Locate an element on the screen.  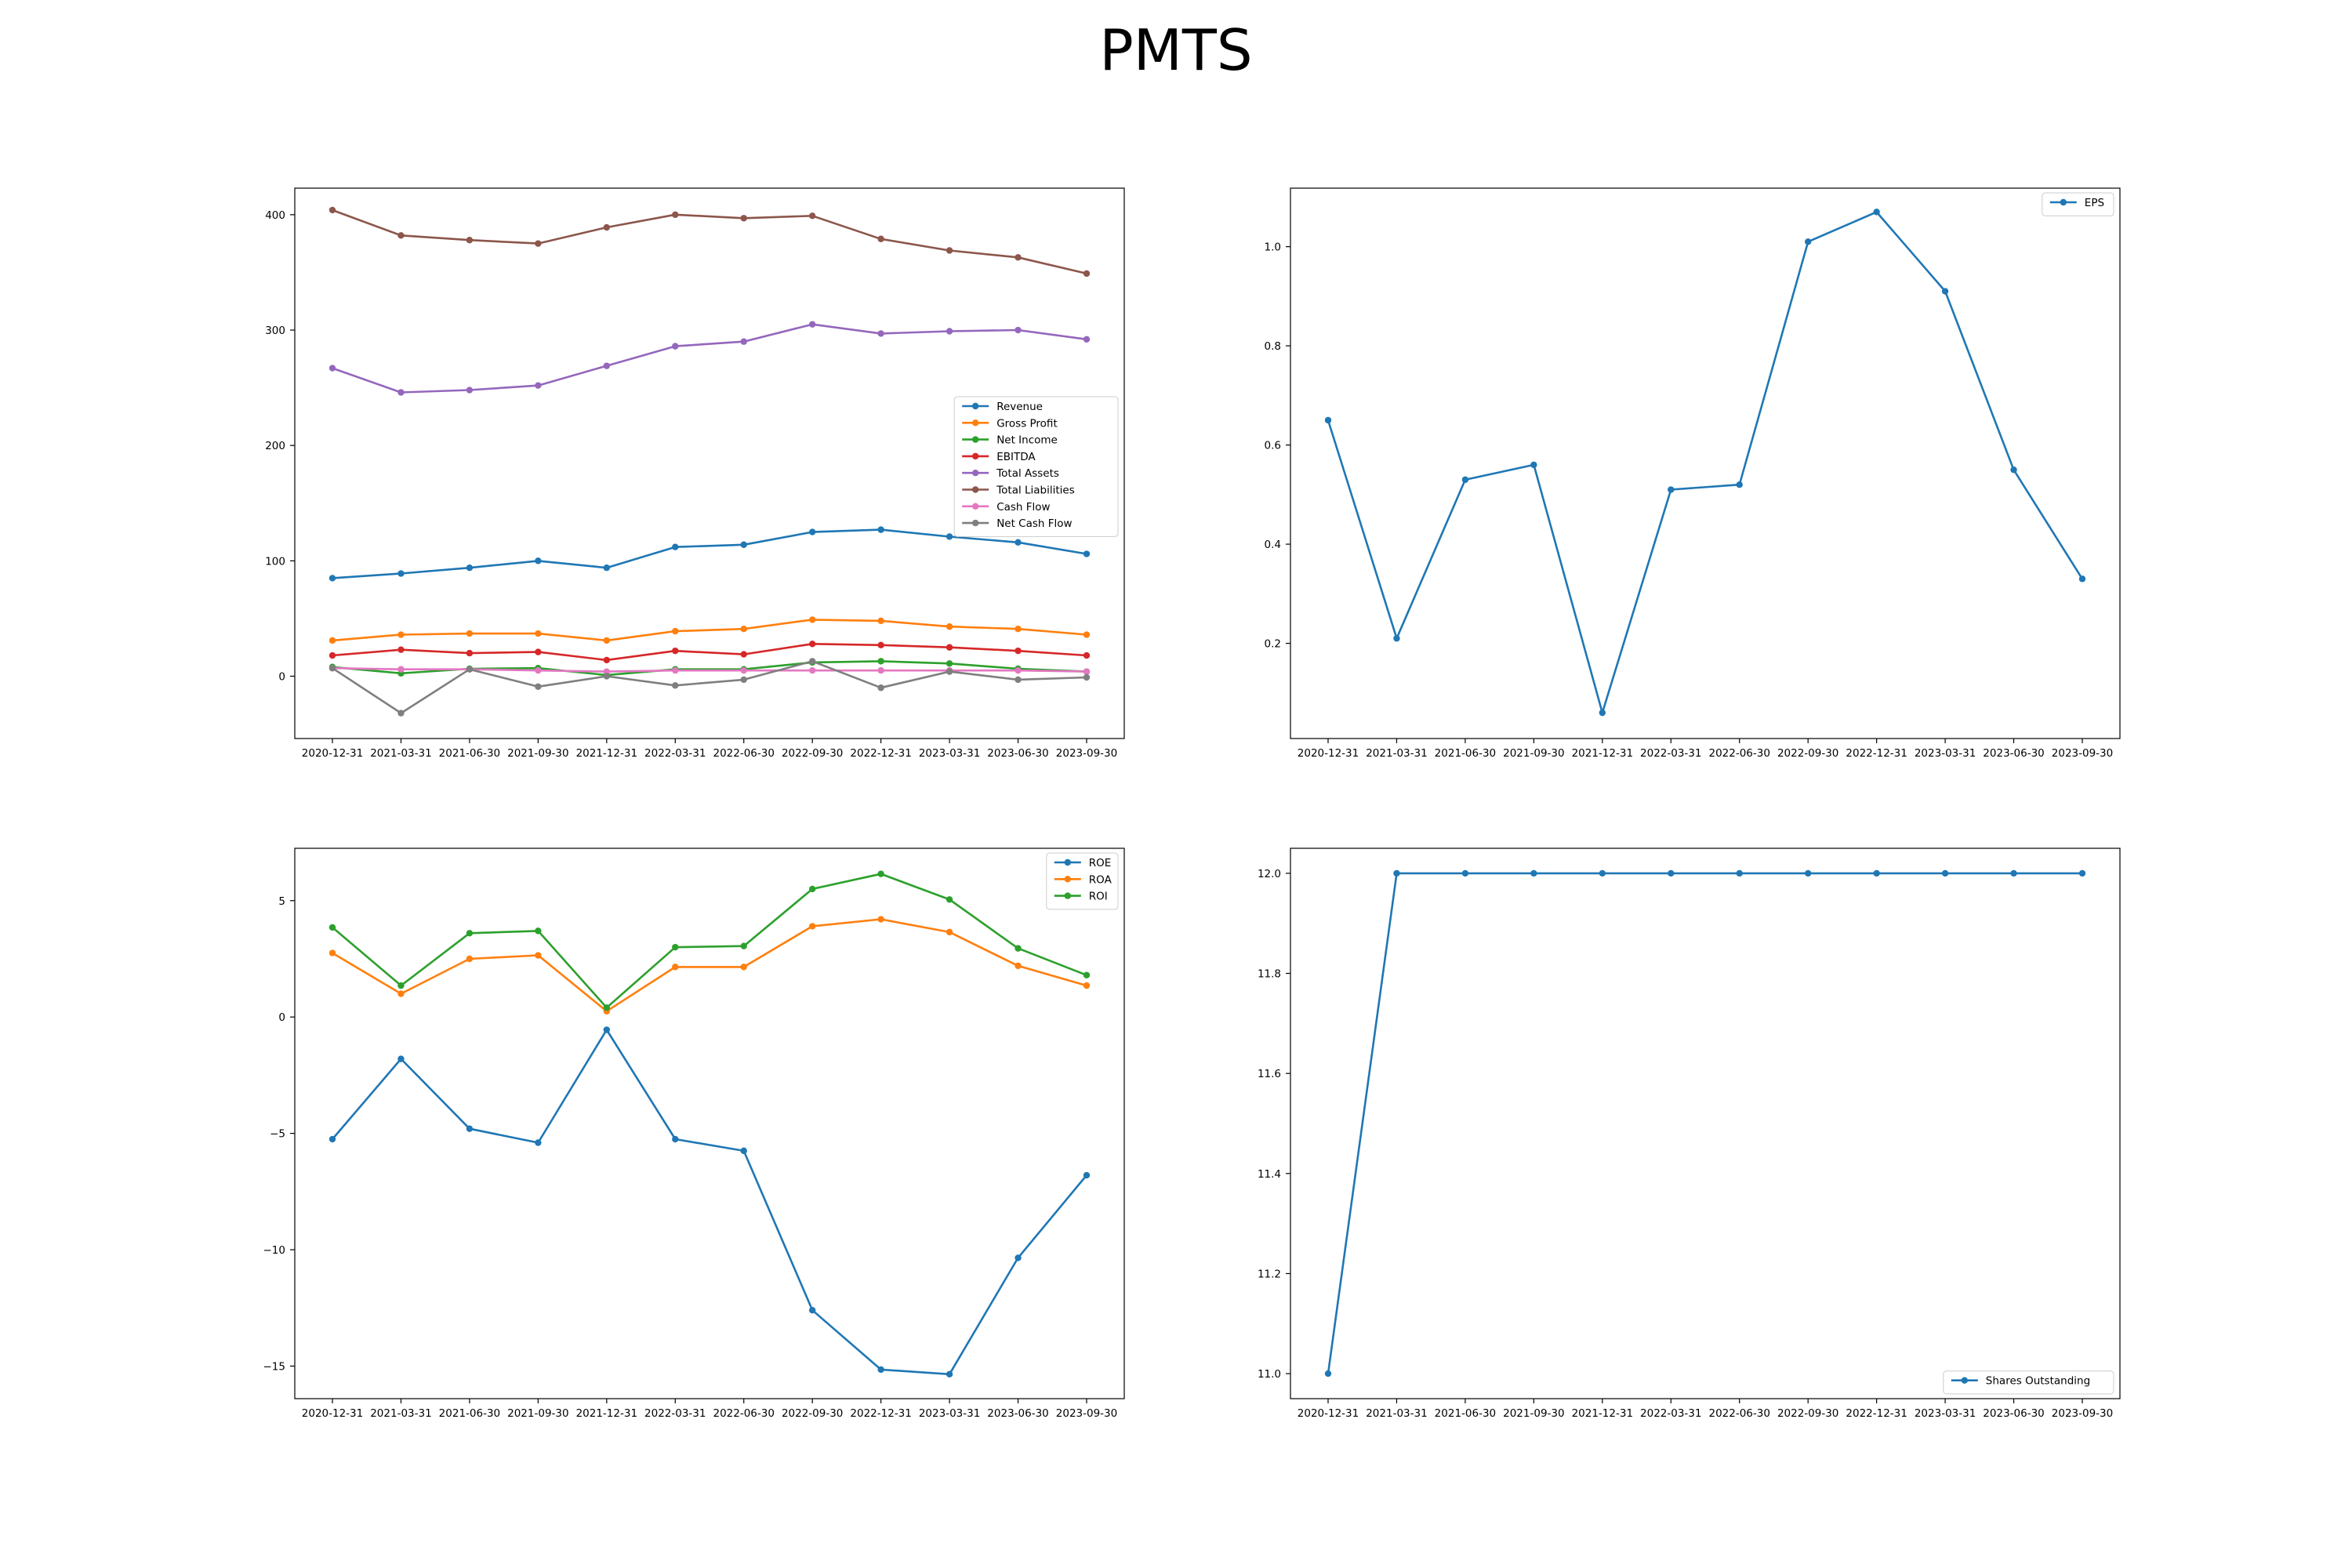
y-tick-label: −10 is located at coordinates (274, 1250).